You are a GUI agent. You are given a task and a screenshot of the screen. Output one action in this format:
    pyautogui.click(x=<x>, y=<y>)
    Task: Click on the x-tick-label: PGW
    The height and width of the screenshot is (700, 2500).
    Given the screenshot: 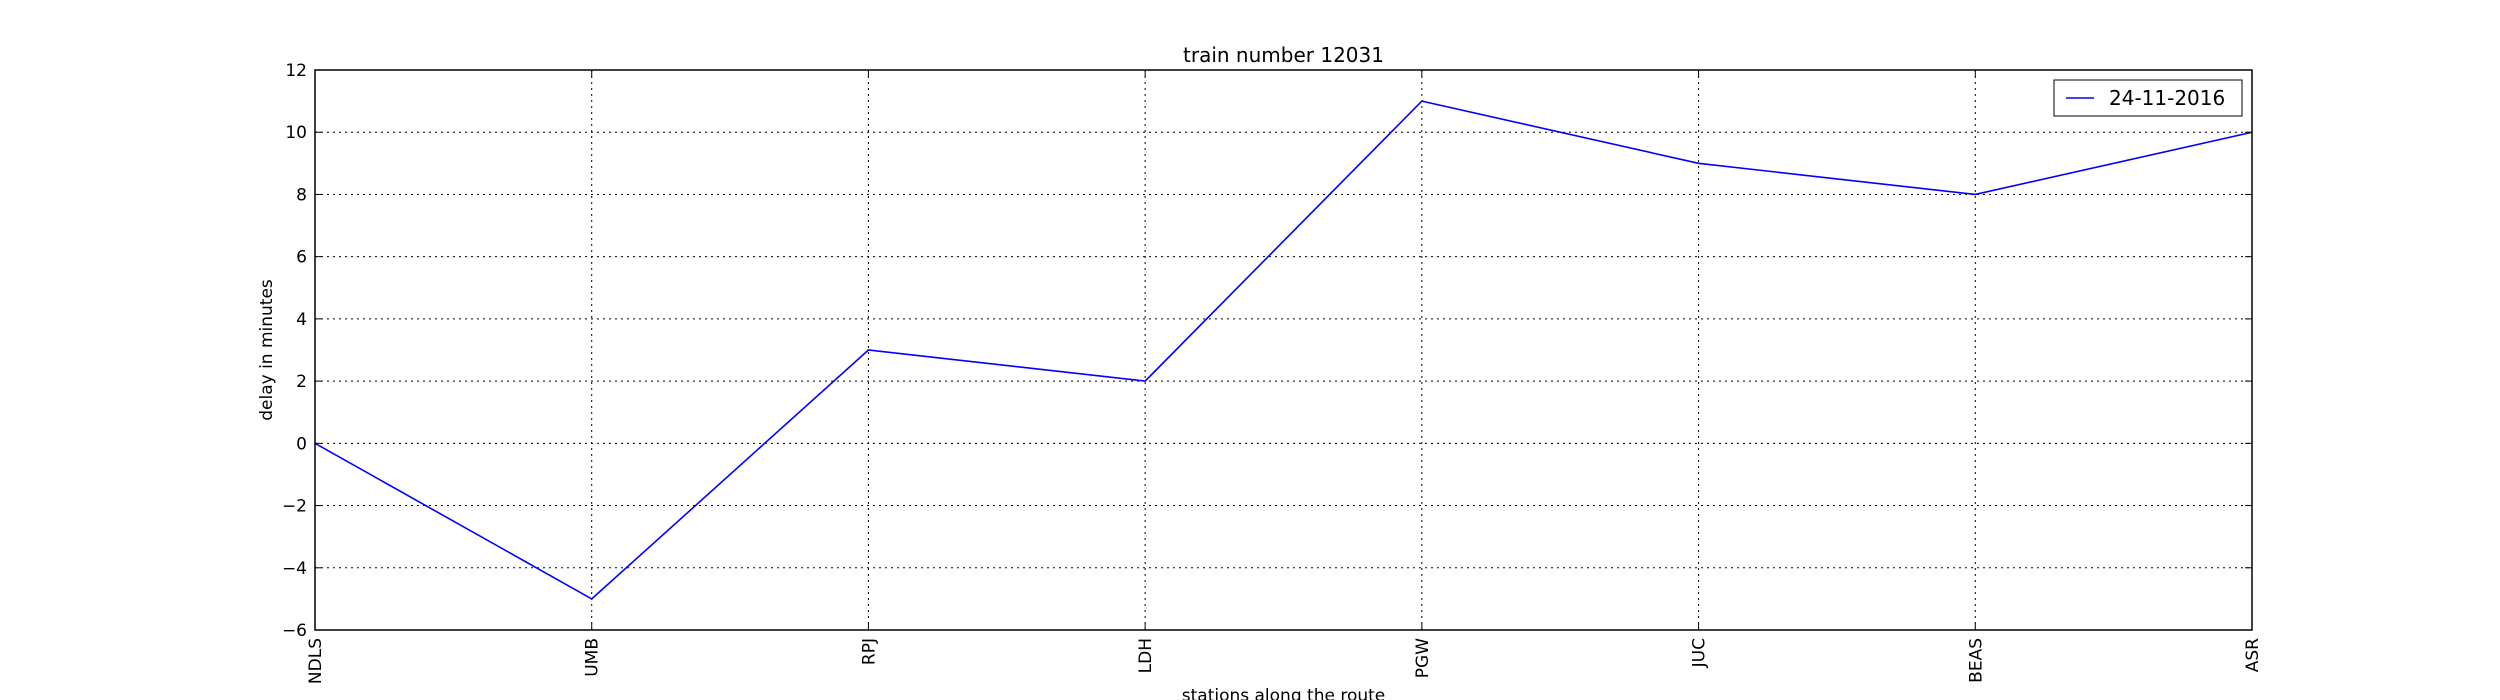 What is the action you would take?
    pyautogui.click(x=1423, y=658)
    